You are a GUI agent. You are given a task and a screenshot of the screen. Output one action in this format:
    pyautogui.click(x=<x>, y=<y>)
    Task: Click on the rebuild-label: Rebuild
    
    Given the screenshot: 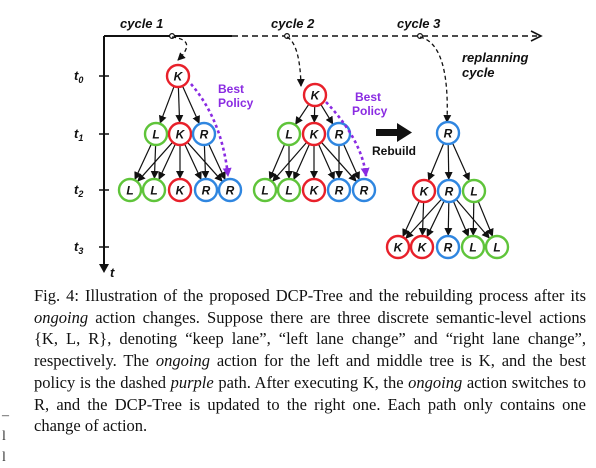 What is the action you would take?
    pyautogui.click(x=394, y=151)
    